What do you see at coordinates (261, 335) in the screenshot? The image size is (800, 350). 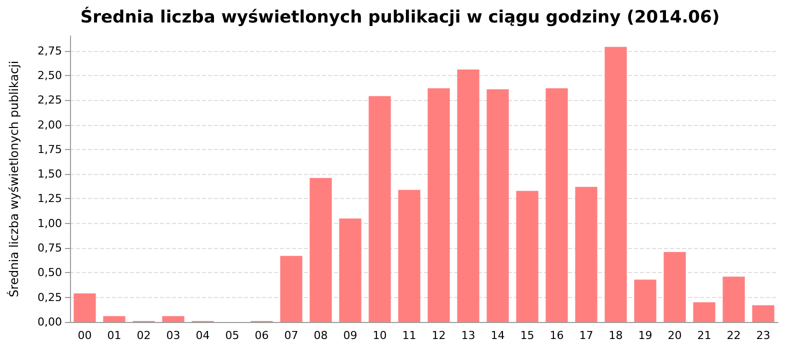 I see `x-tick-label: 06` at bounding box center [261, 335].